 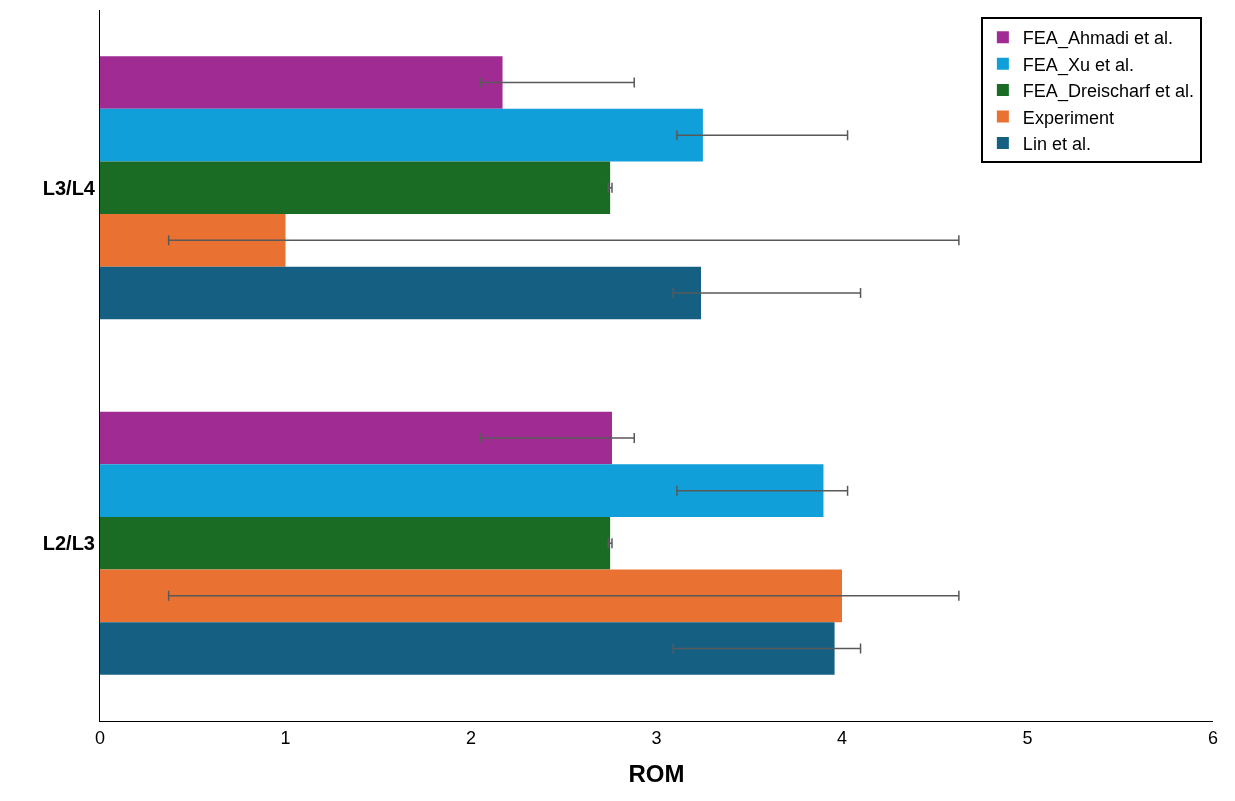 What do you see at coordinates (1108, 92) in the screenshot?
I see `legend-label: FEA_Dreischarf et al.` at bounding box center [1108, 92].